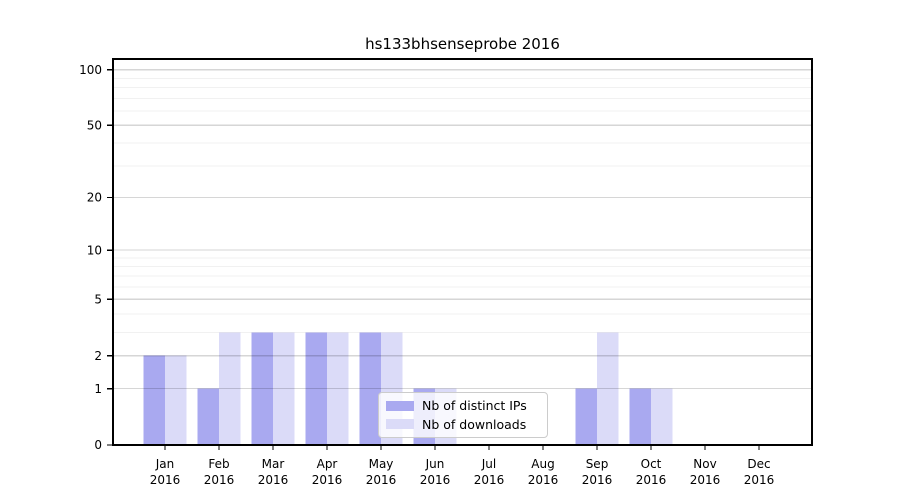 This screenshot has width=900, height=500. I want to click on x-tick-label-month: Feb, so click(218, 464).